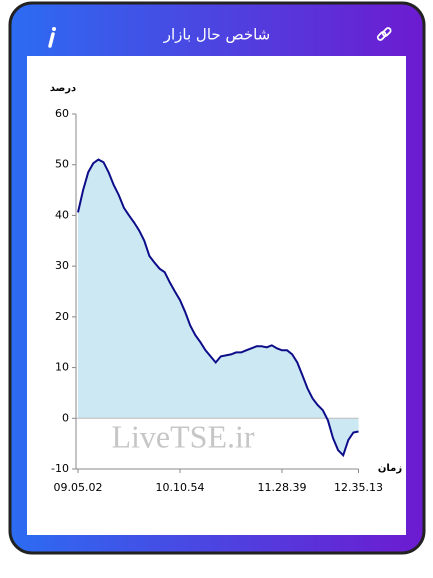 Image resolution: width=433 pixels, height=578 pixels. What do you see at coordinates (282, 487) in the screenshot?
I see `x-tick-label: 11.28.39` at bounding box center [282, 487].